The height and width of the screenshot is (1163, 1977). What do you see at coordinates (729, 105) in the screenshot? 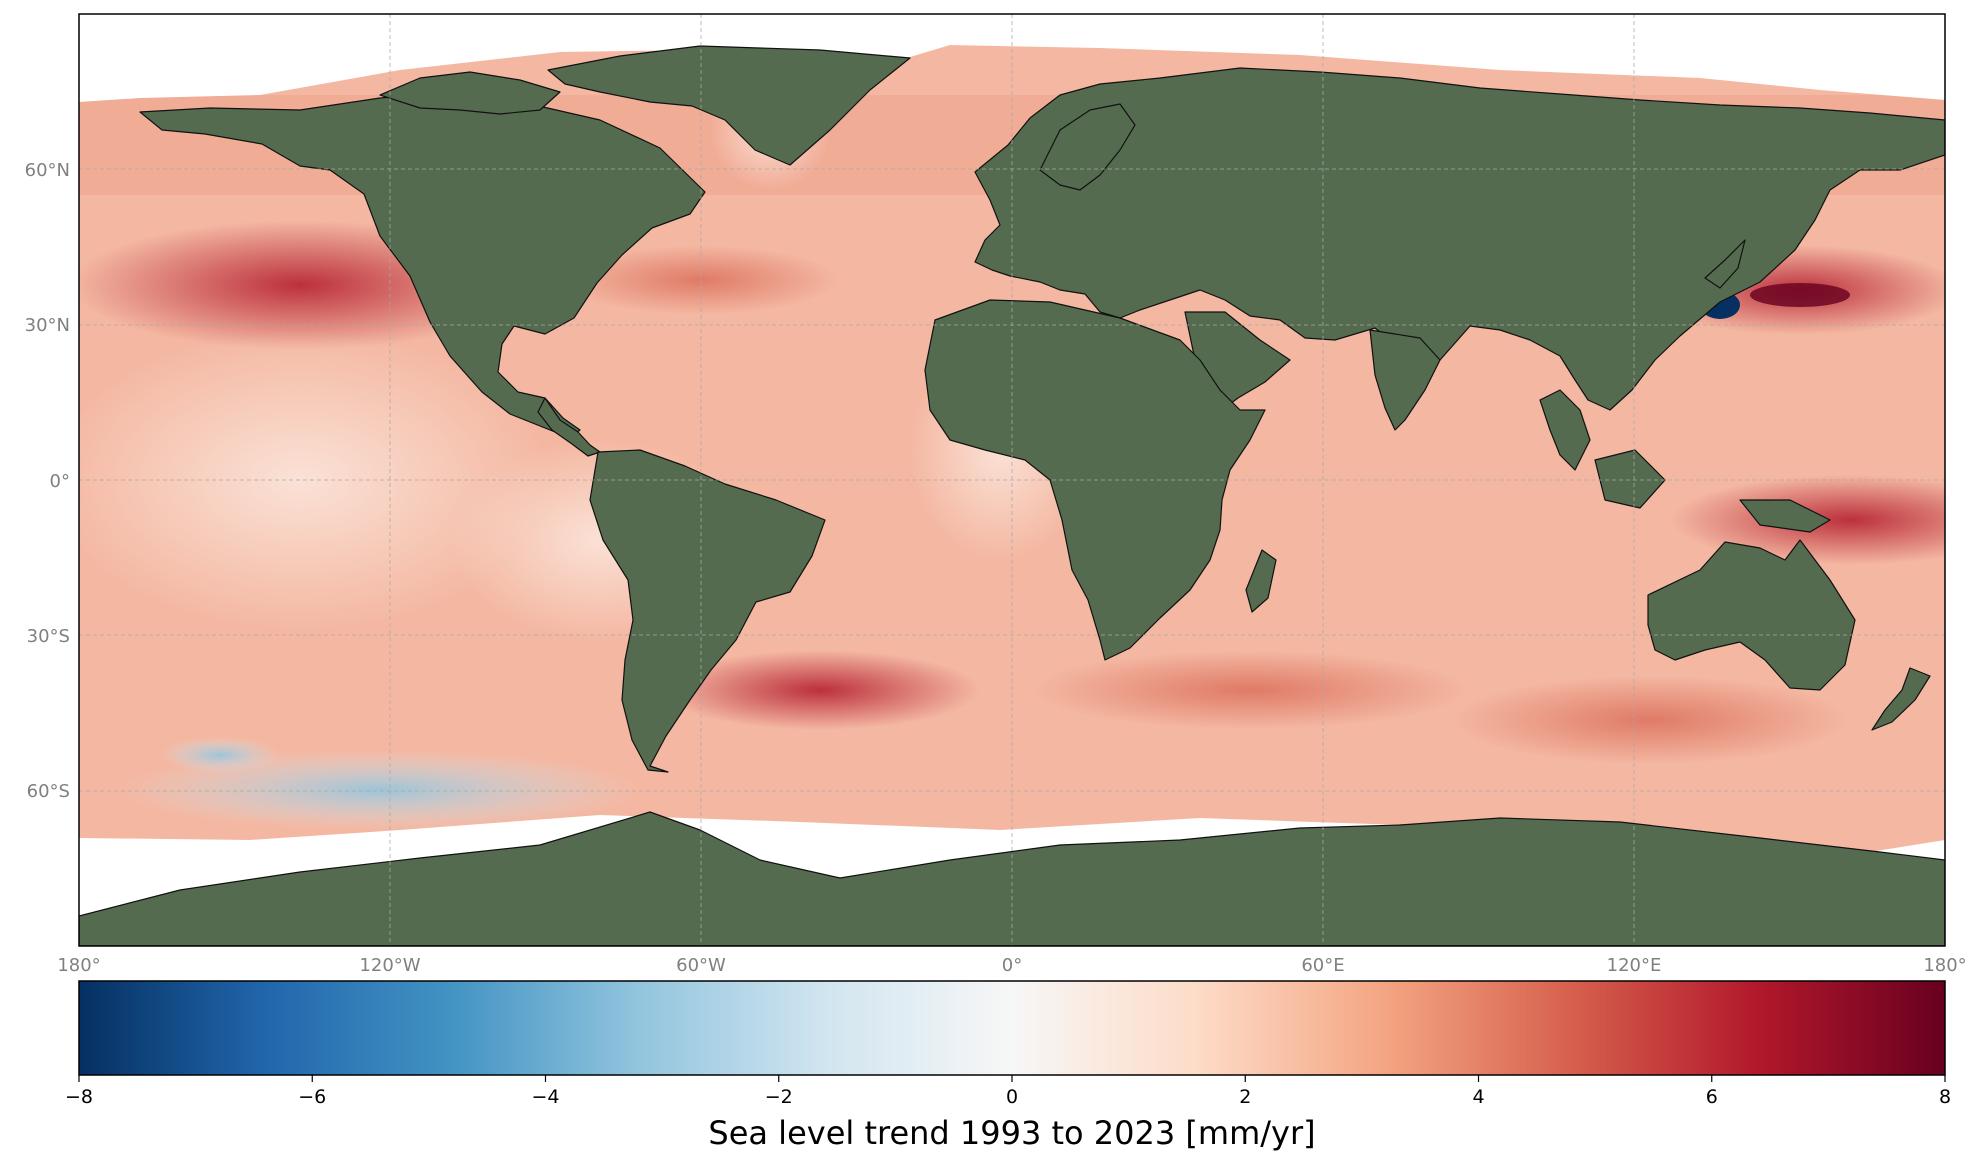
I see `greenland` at bounding box center [729, 105].